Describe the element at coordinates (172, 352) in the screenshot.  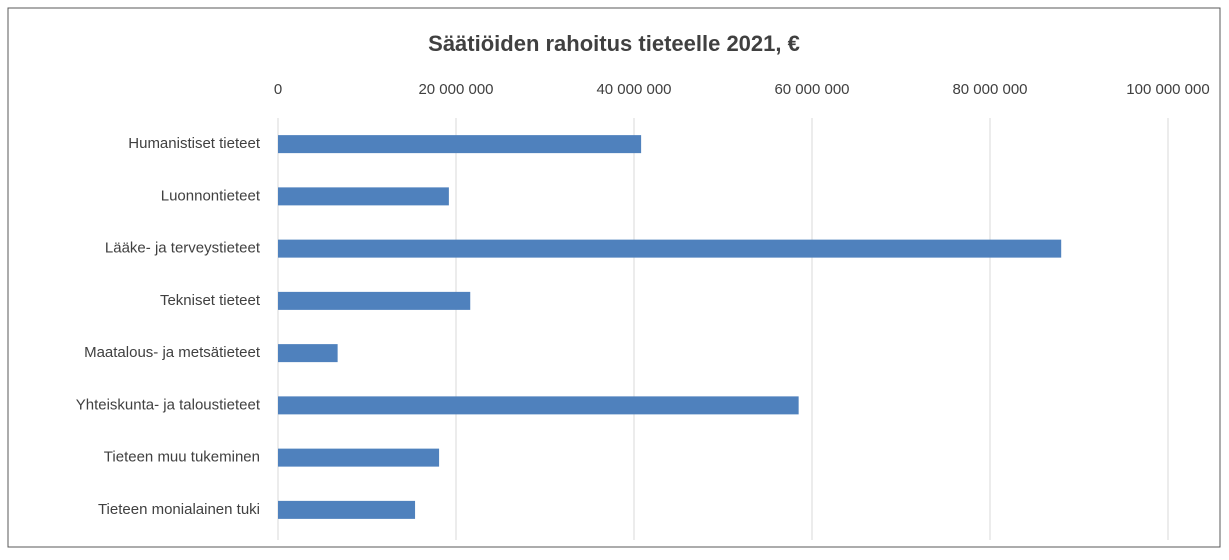
I see `y-tick-label: Maatalous- ja metsätieteet` at that location.